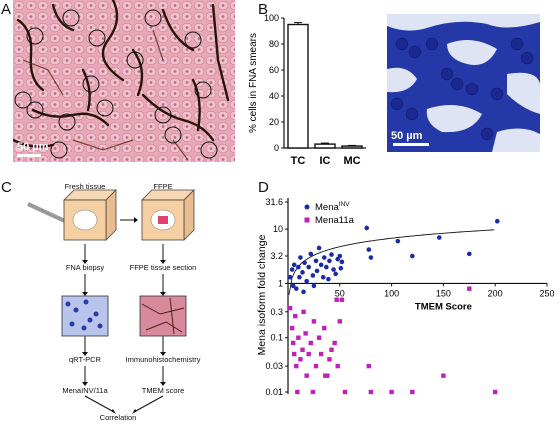  I want to click on bar-mc, so click(352, 147).